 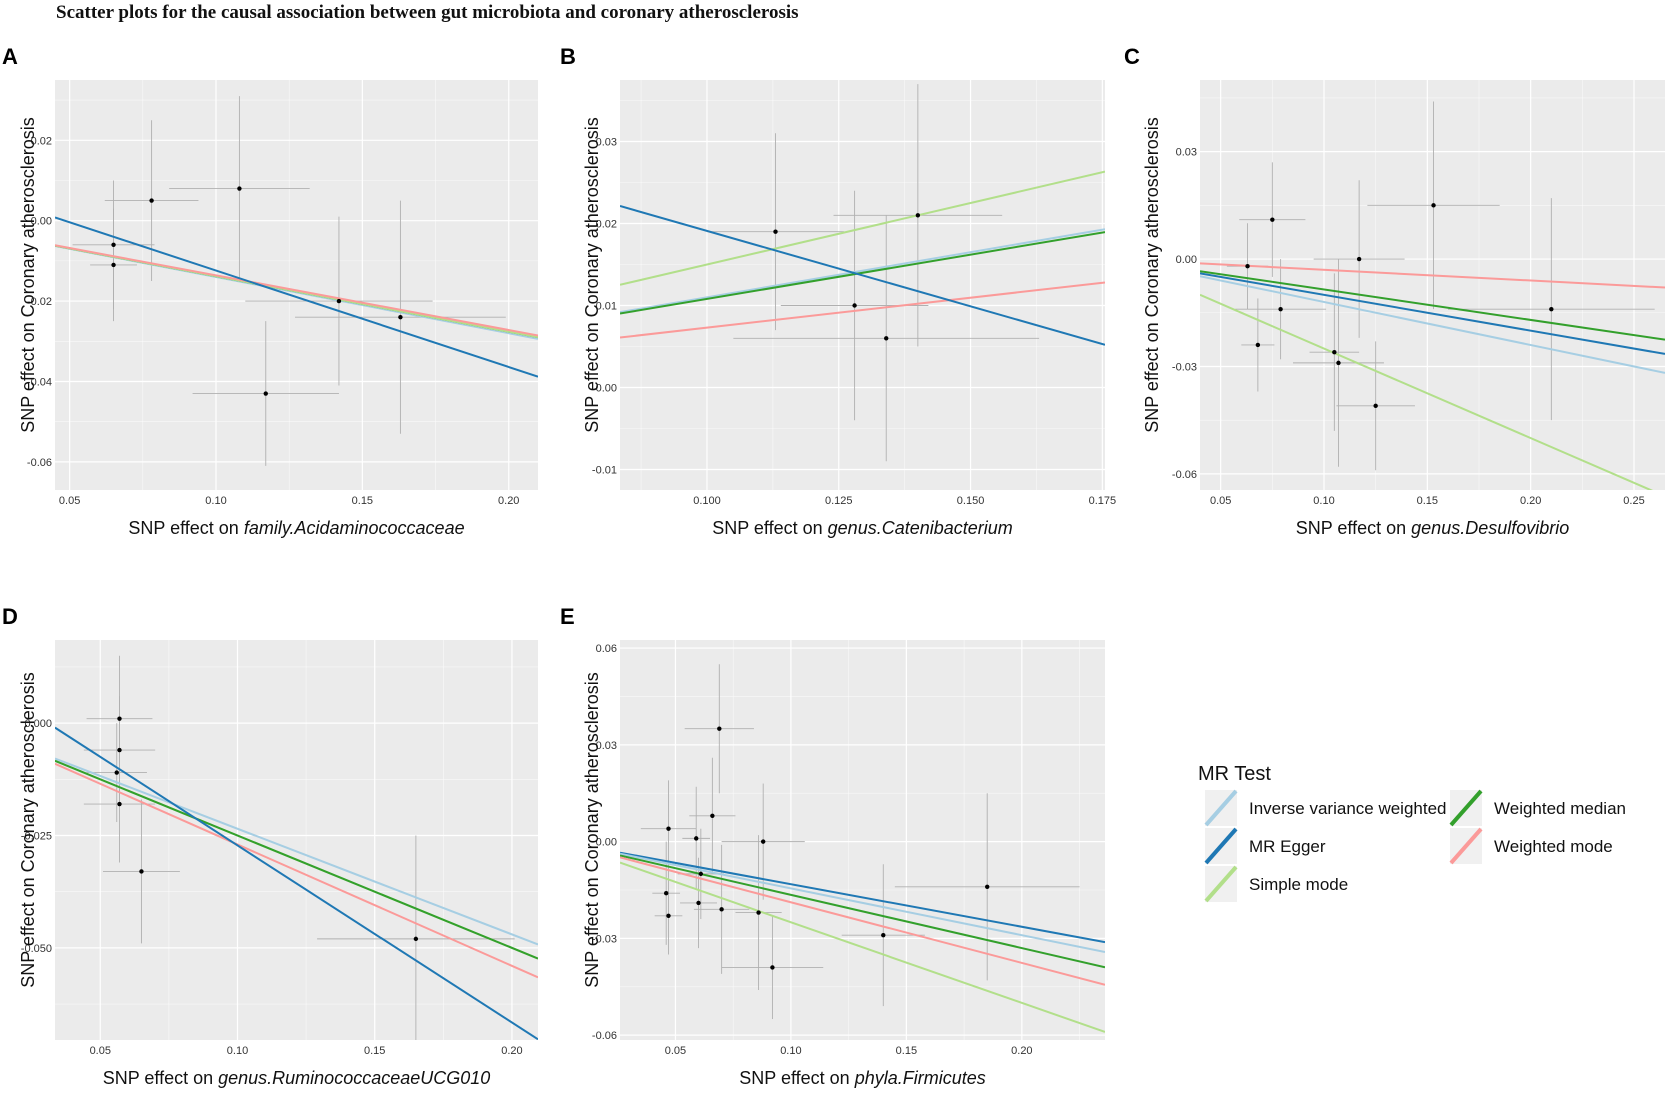 What do you see at coordinates (36, 837) in the screenshot?
I see `y-tick-label: -0.025` at bounding box center [36, 837].